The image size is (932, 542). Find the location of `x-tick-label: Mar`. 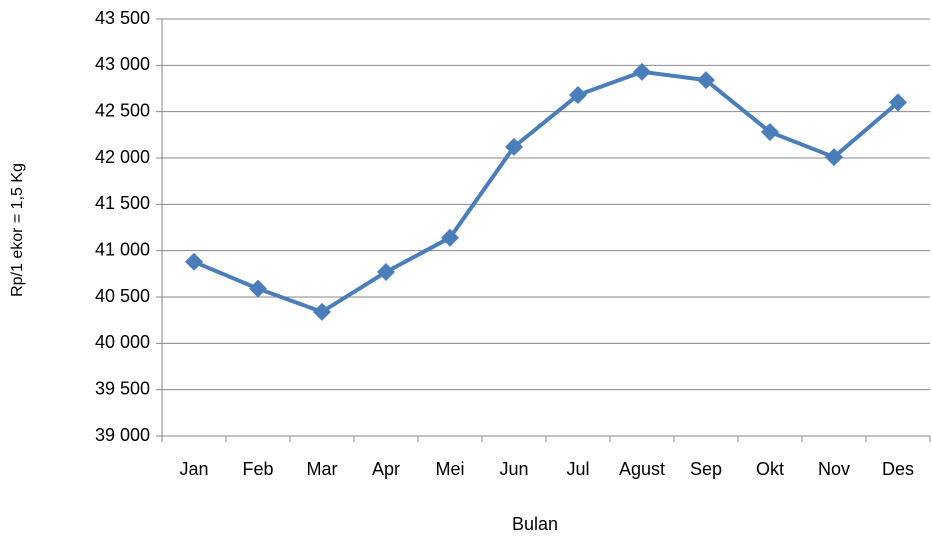

x-tick-label: Mar is located at coordinates (322, 469).